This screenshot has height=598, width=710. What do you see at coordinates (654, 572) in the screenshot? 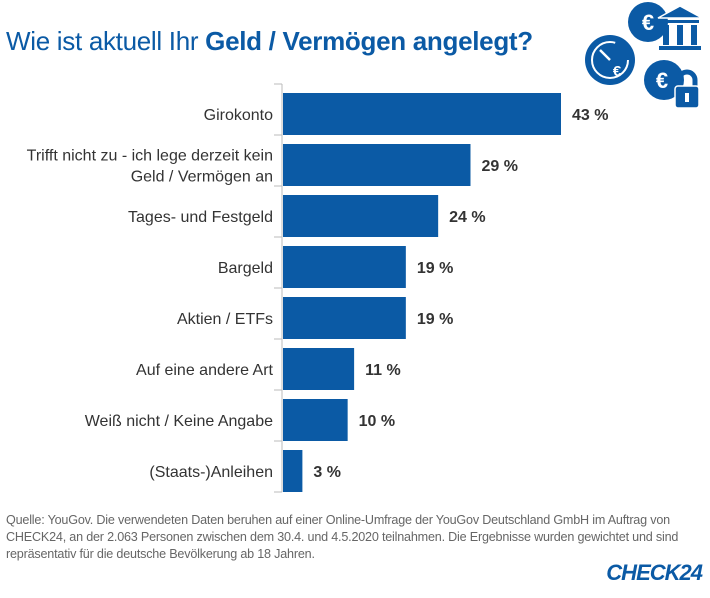
I see `check24-logo: CHECK24` at bounding box center [654, 572].